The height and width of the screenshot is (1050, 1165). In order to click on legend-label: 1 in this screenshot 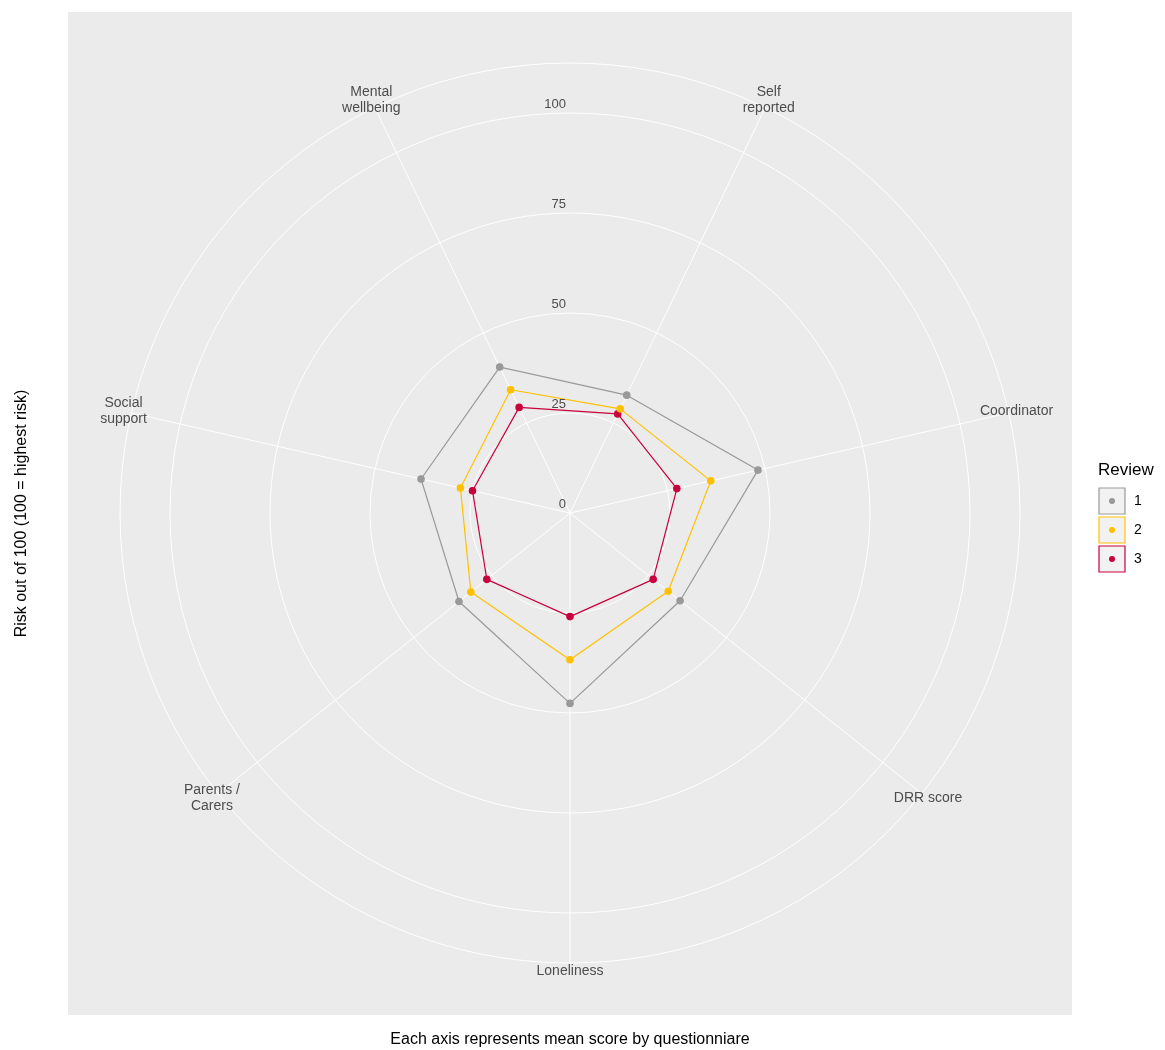, I will do `click(1138, 499)`.